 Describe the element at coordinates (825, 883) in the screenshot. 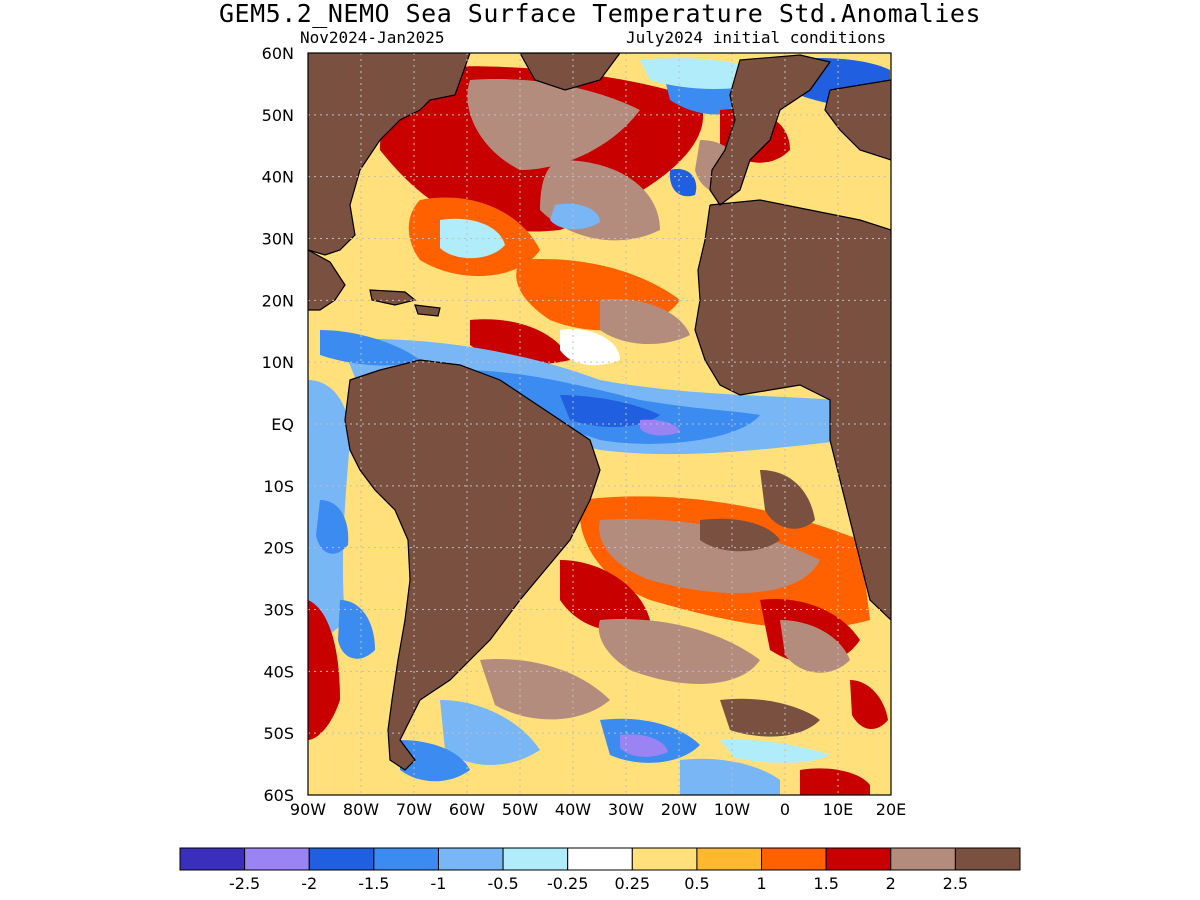

I see `colorbar-label: 1.5` at that location.